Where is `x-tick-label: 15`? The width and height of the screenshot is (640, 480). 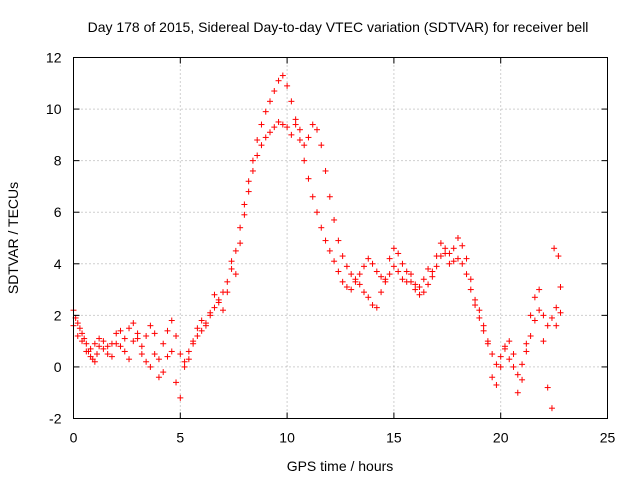 x-tick-label: 15 is located at coordinates (394, 438).